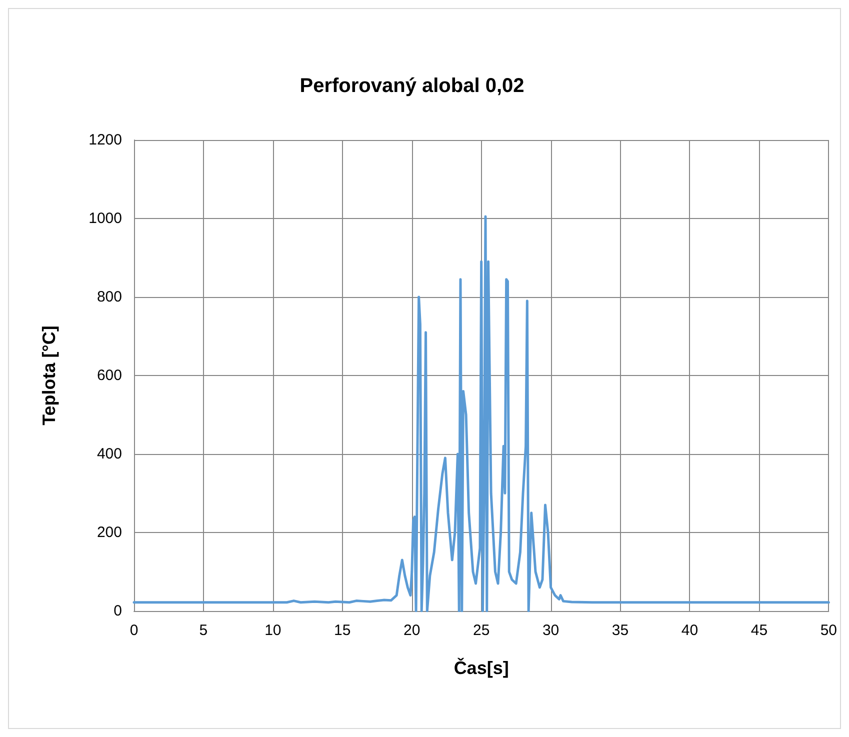 The height and width of the screenshot is (737, 849). I want to click on x-tick-label: 15, so click(342, 630).